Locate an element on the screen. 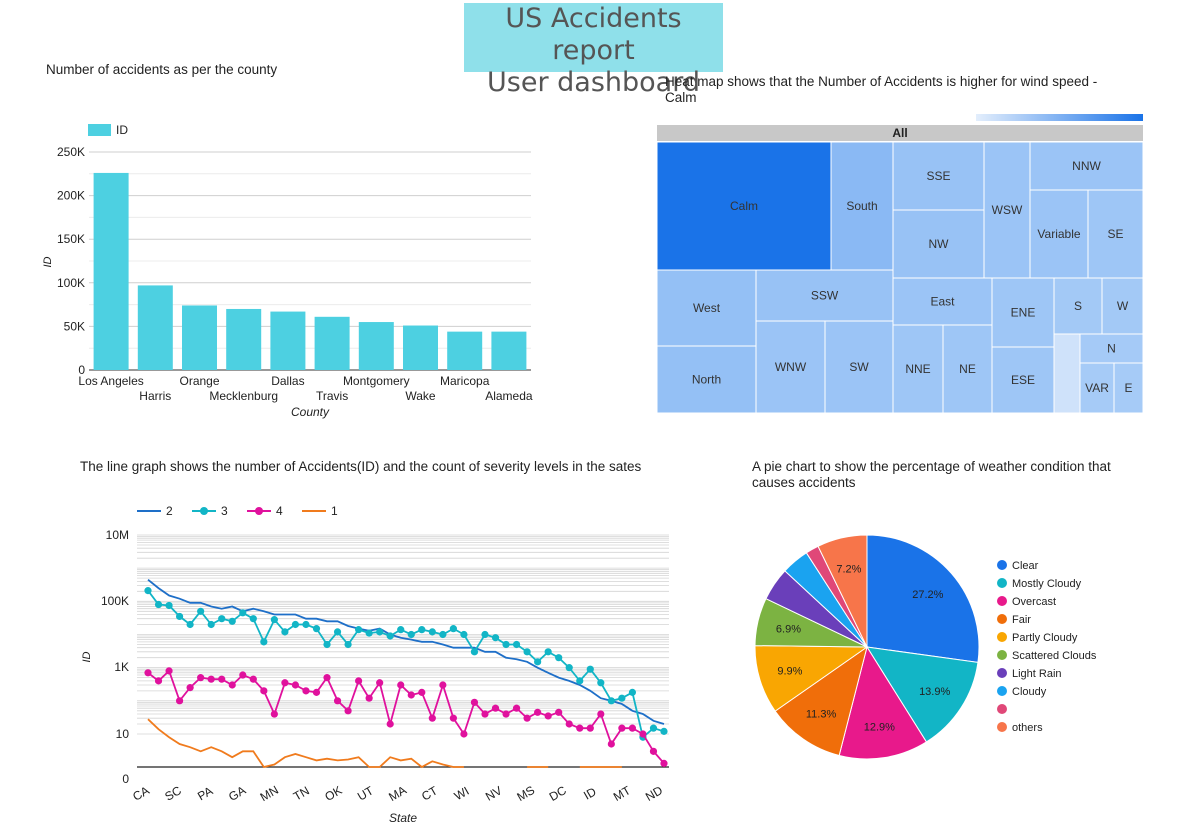 Image resolution: width=1194 pixels, height=839 pixels. bar-x-tick-label: Travis is located at coordinates (332, 396).